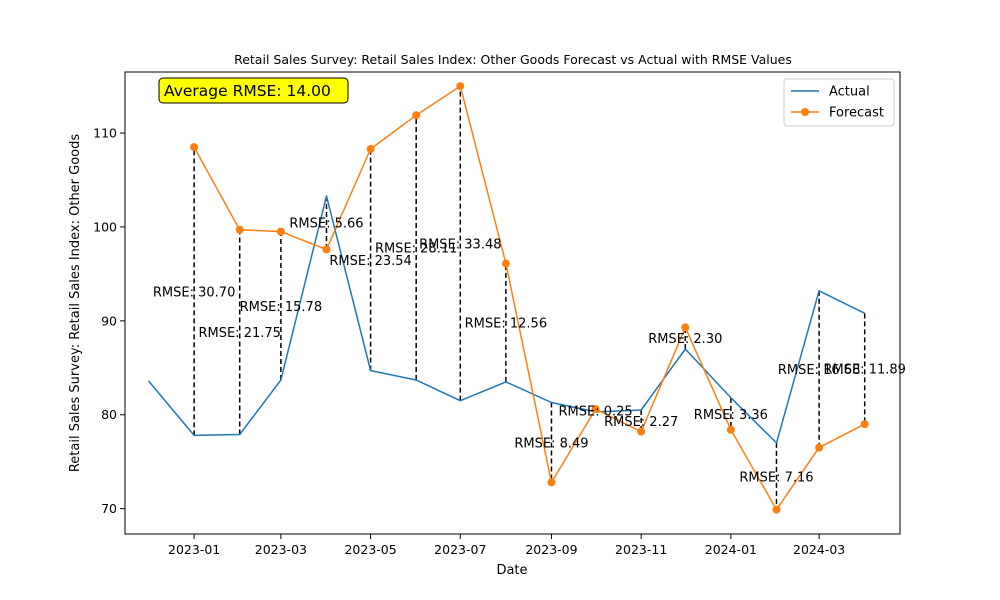 Image resolution: width=1000 pixels, height=600 pixels. I want to click on x-axis-label: Date, so click(511, 570).